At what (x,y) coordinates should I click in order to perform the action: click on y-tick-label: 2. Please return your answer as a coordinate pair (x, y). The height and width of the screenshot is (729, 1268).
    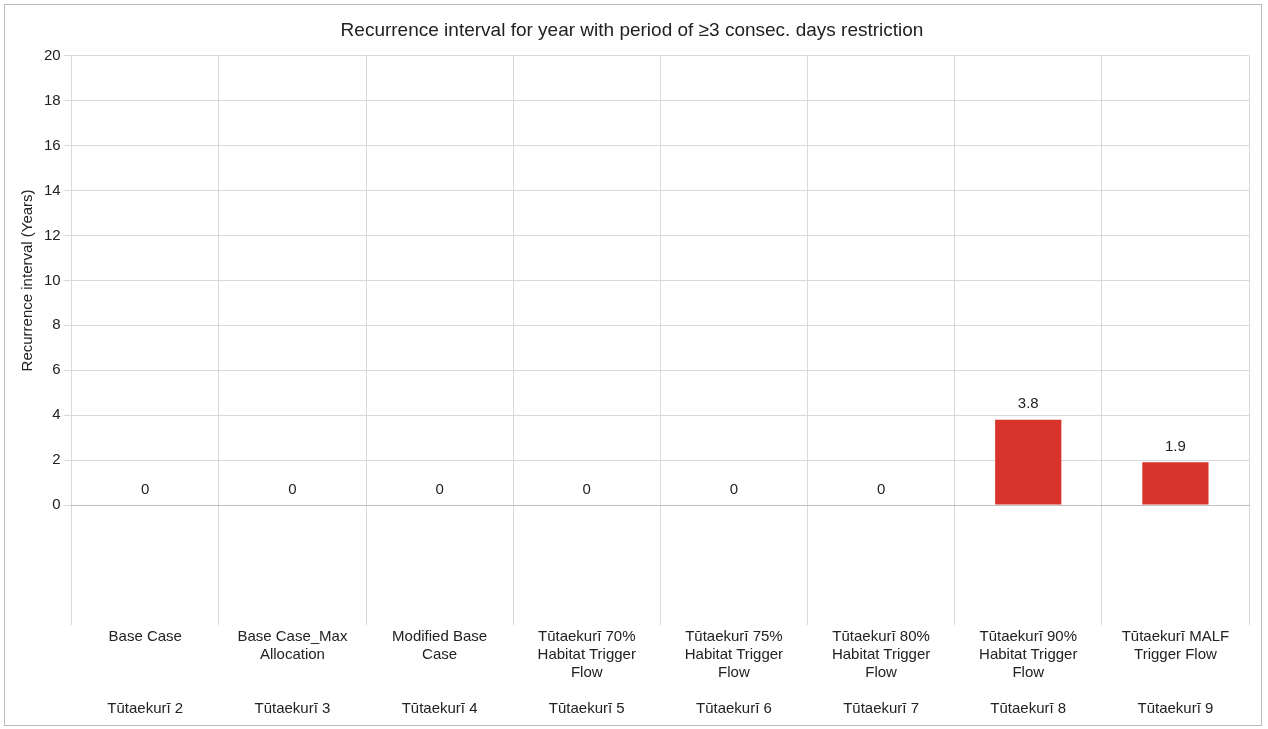
    Looking at the image, I should click on (56, 459).